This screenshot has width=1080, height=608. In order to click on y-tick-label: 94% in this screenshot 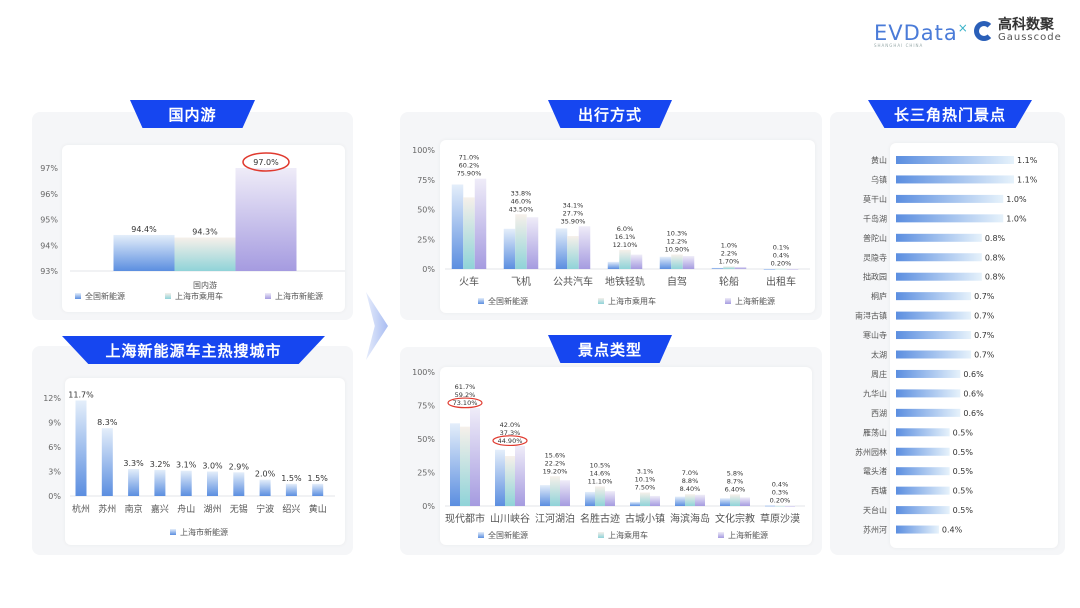, I will do `click(49, 245)`.